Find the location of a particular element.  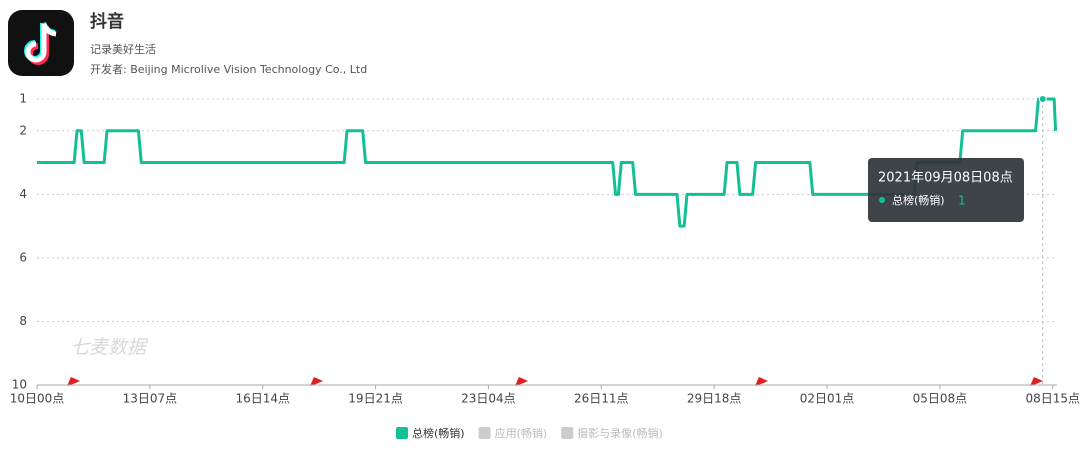

x-tick-label: 19日21点 is located at coordinates (375, 399).